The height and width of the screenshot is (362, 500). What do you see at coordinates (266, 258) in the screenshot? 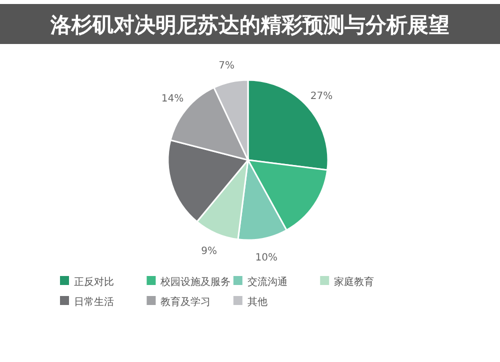
I see `data-label: 10%` at bounding box center [266, 258].